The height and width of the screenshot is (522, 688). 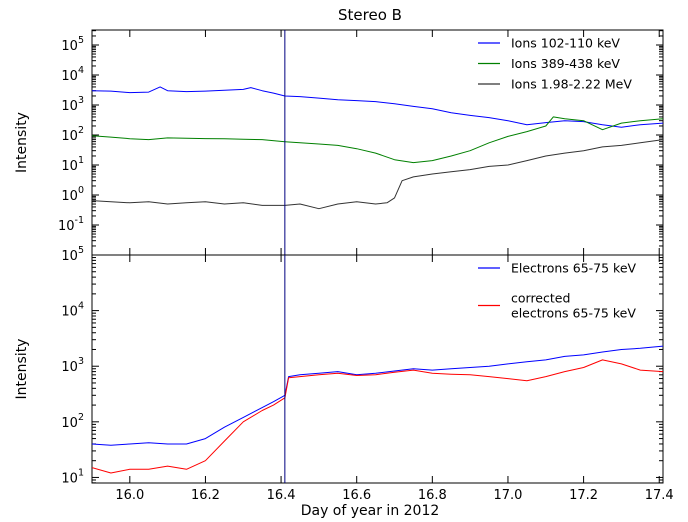 I want to click on y-tick-label: 10⁰, so click(x=72, y=194).